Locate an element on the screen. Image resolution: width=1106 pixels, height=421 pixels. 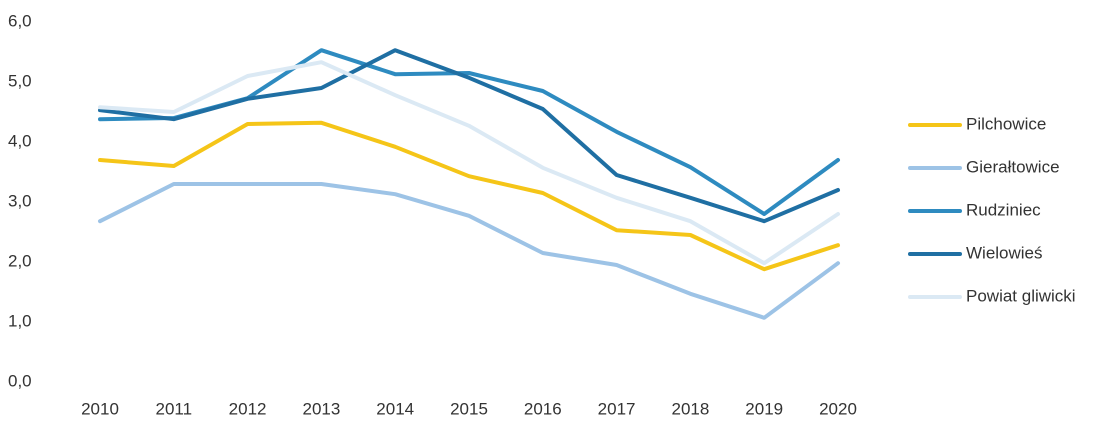
y-tick-label: 4,0 is located at coordinates (20, 140).